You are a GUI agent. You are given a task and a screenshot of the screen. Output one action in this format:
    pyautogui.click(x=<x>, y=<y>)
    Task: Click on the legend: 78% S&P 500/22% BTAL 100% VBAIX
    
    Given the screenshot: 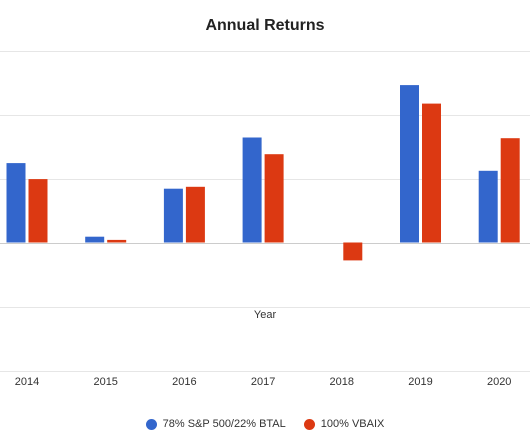 What is the action you would take?
    pyautogui.click(x=265, y=424)
    